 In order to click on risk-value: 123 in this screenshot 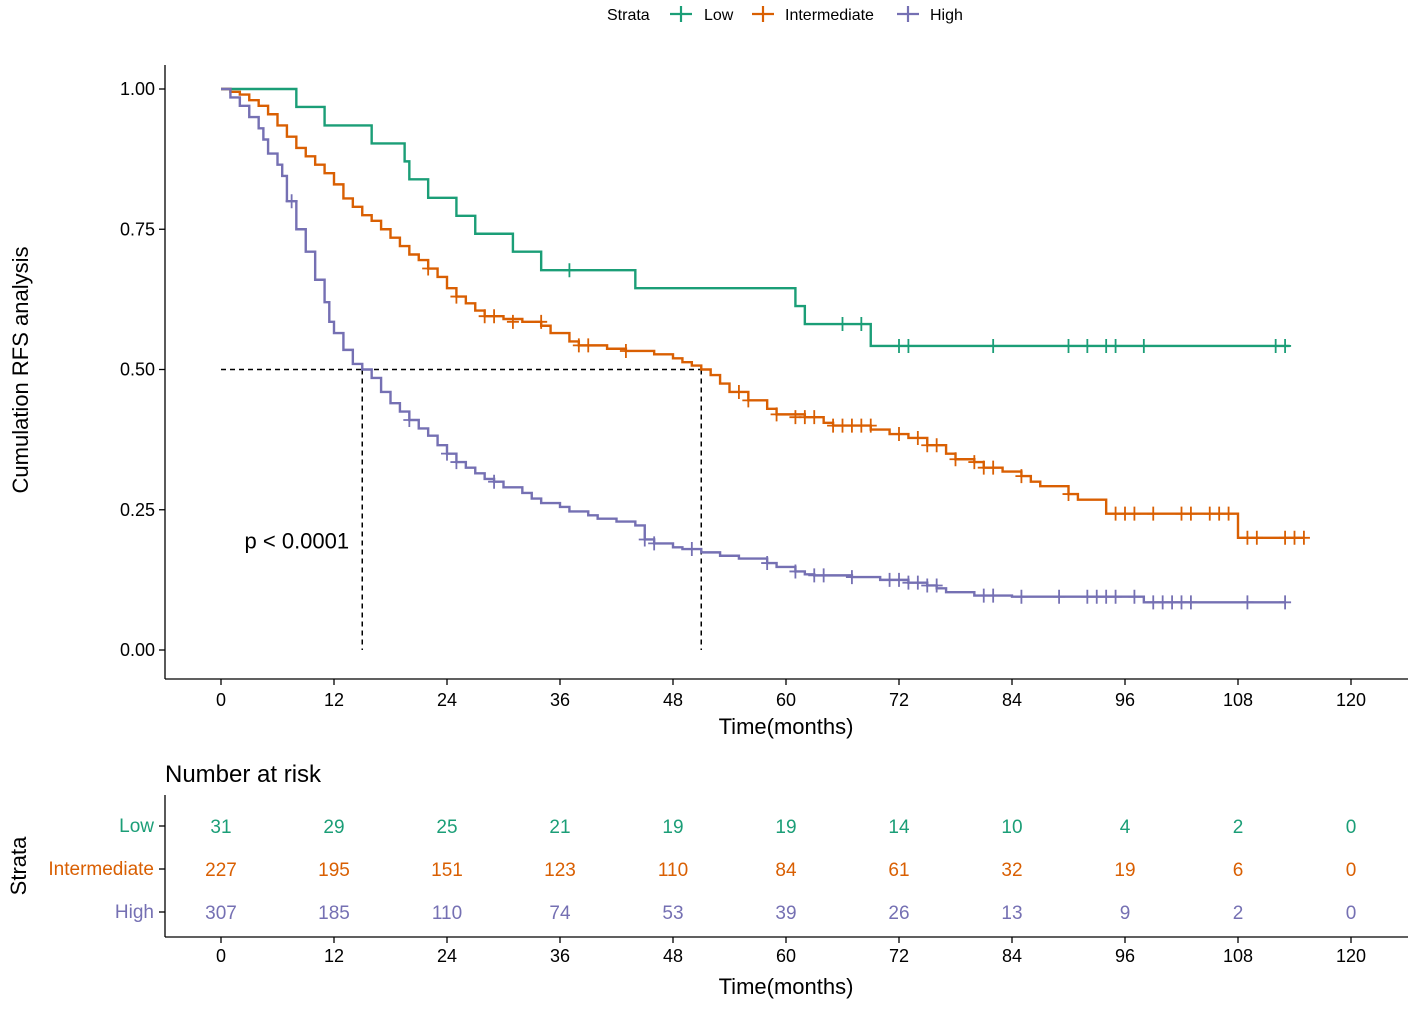, I will do `click(560, 870)`.